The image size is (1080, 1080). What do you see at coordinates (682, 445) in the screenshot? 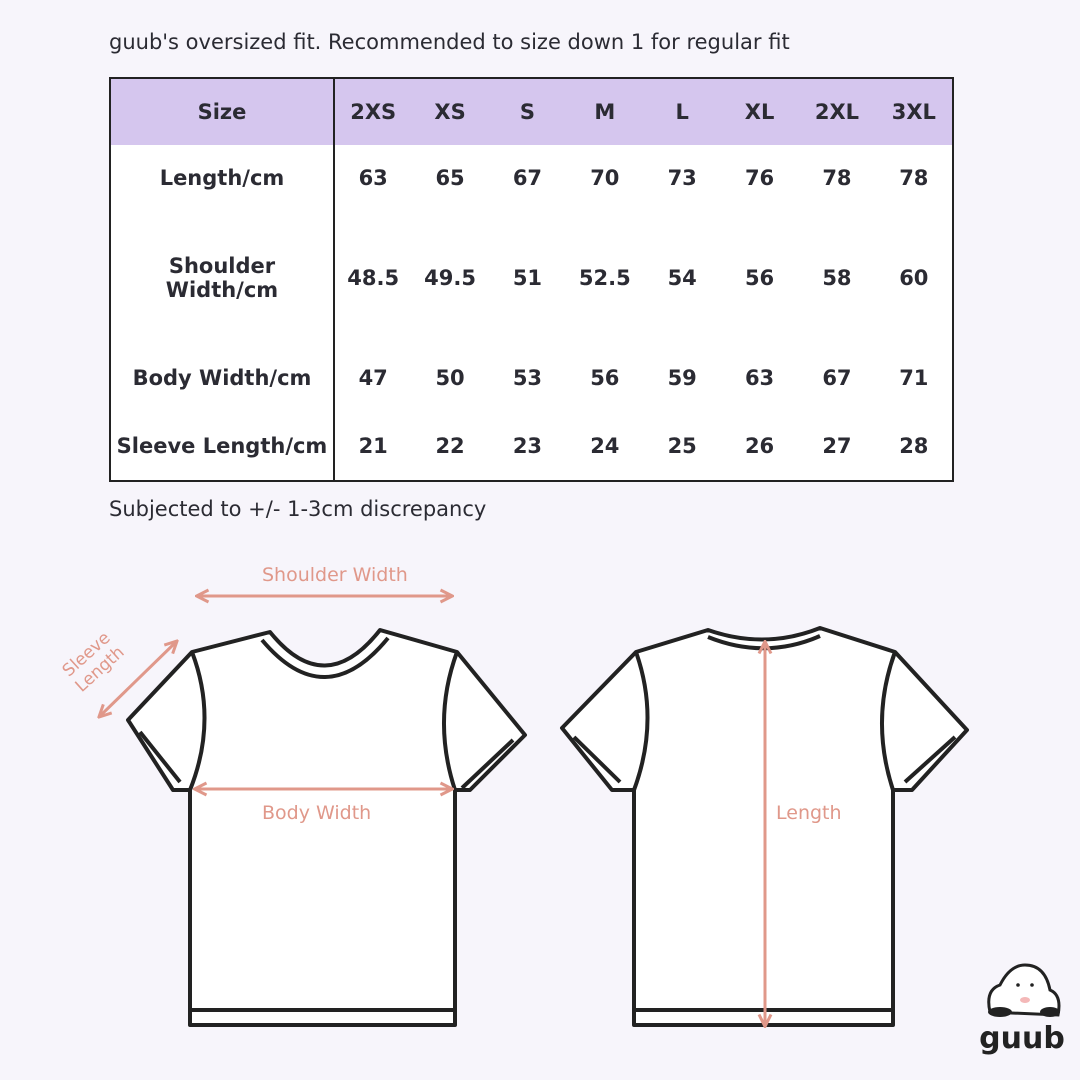
I see `cell-value: 25` at bounding box center [682, 445].